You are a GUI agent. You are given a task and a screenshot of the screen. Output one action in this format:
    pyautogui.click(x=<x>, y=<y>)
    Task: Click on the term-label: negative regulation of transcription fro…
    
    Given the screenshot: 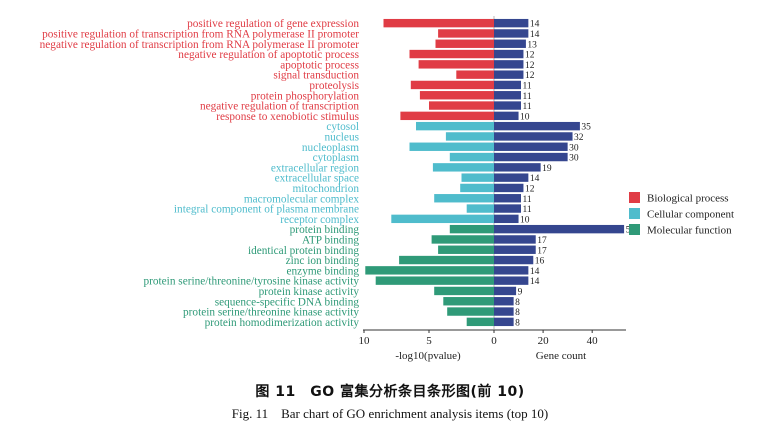 What is the action you would take?
    pyautogui.click(x=200, y=45)
    